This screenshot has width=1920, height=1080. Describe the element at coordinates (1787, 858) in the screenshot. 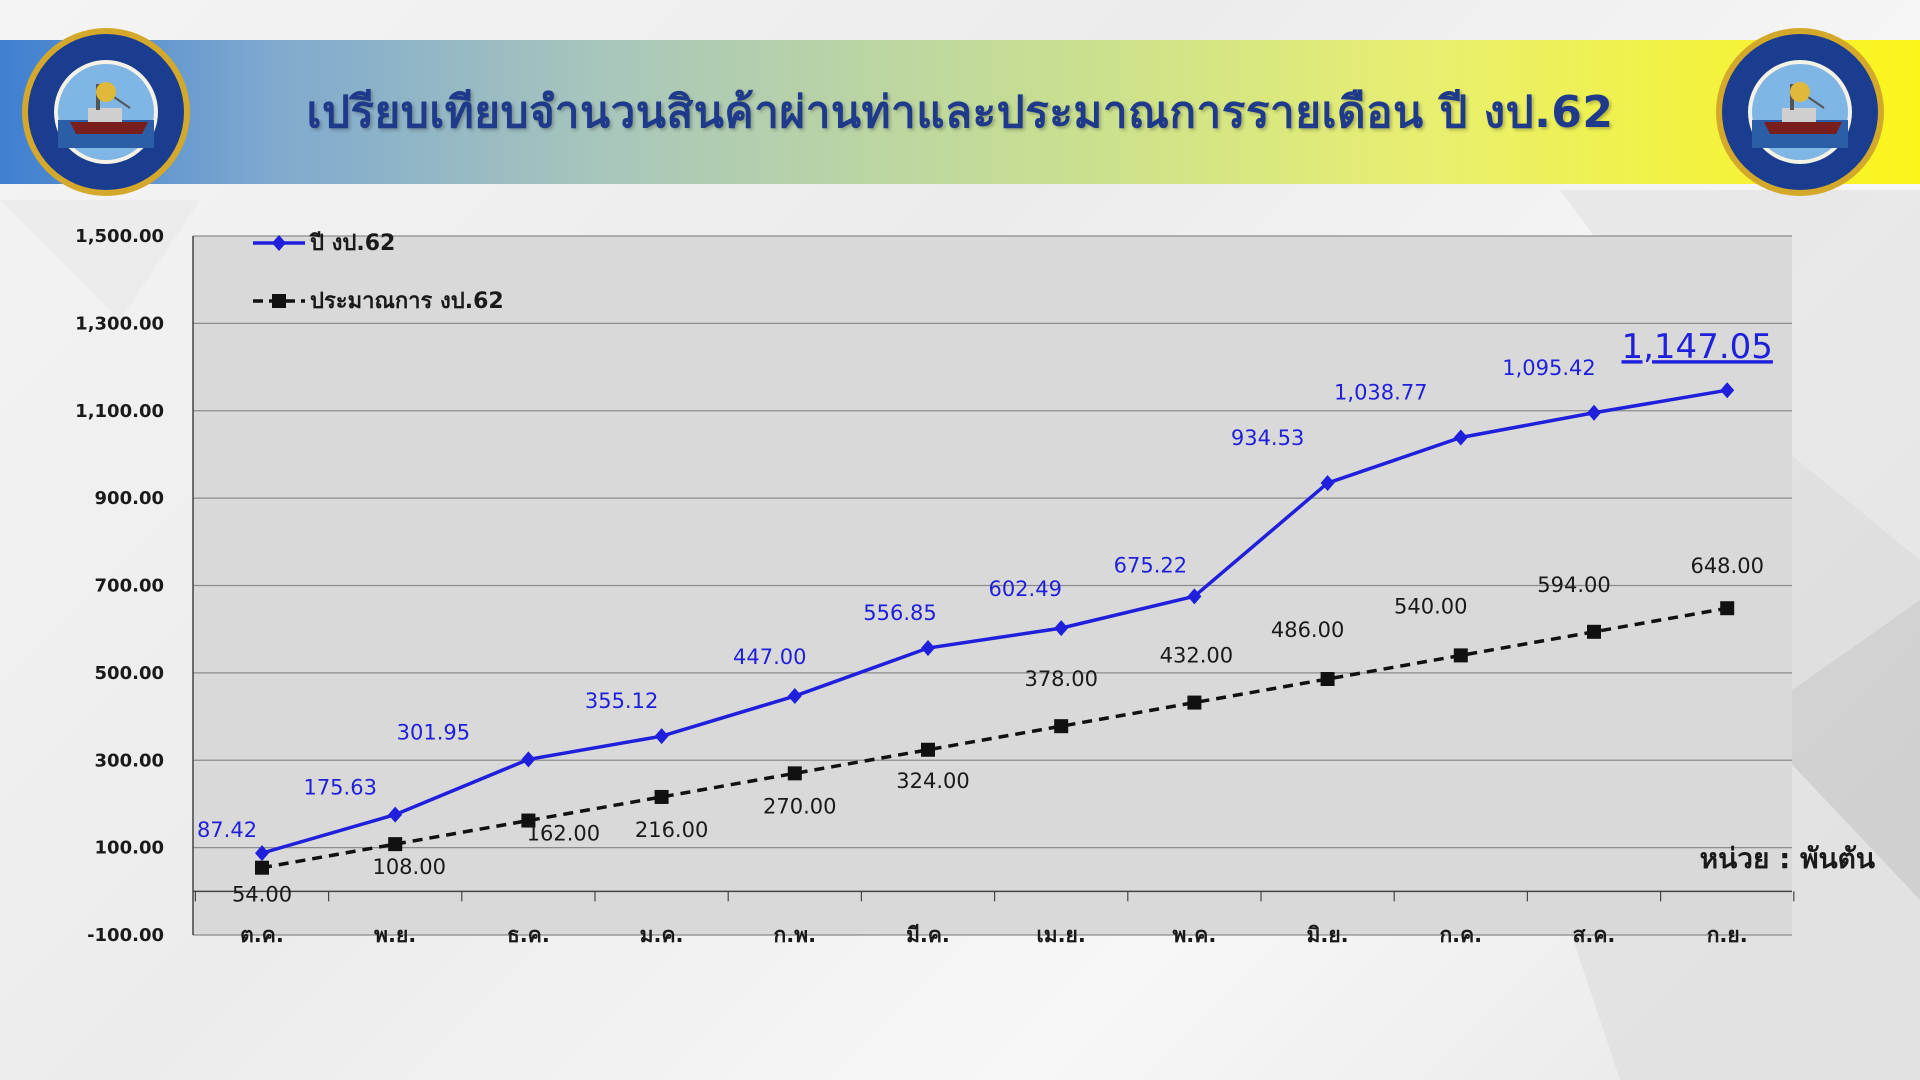

I see `unit-label: หน่วย : พันตัน` at that location.